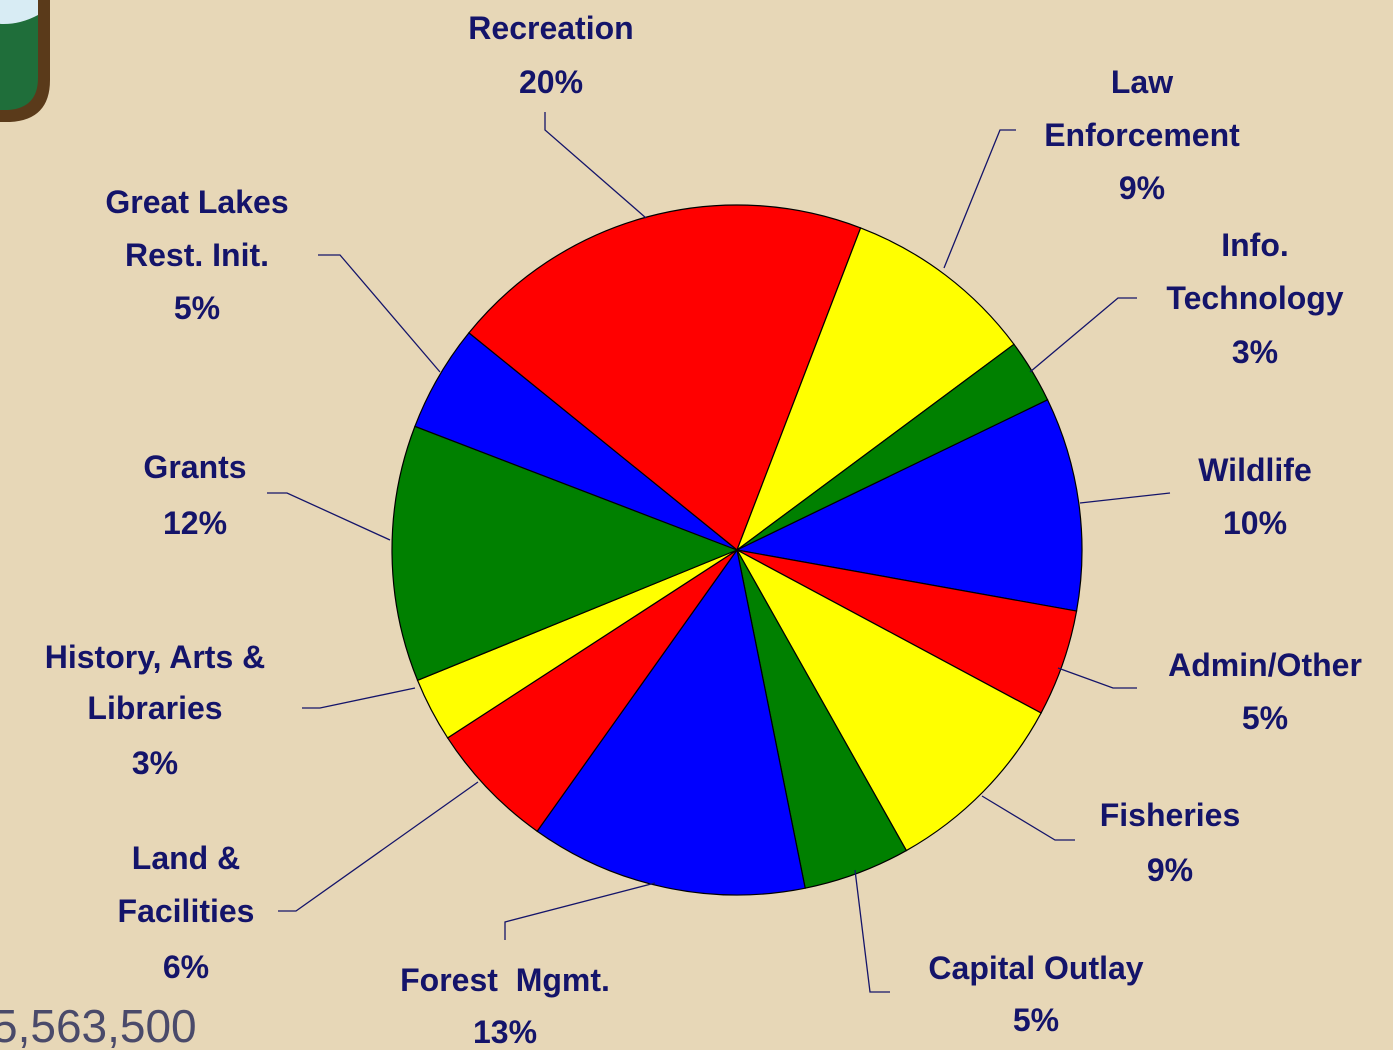  Describe the element at coordinates (550, 28) in the screenshot. I see `category-label: Recreation` at that location.